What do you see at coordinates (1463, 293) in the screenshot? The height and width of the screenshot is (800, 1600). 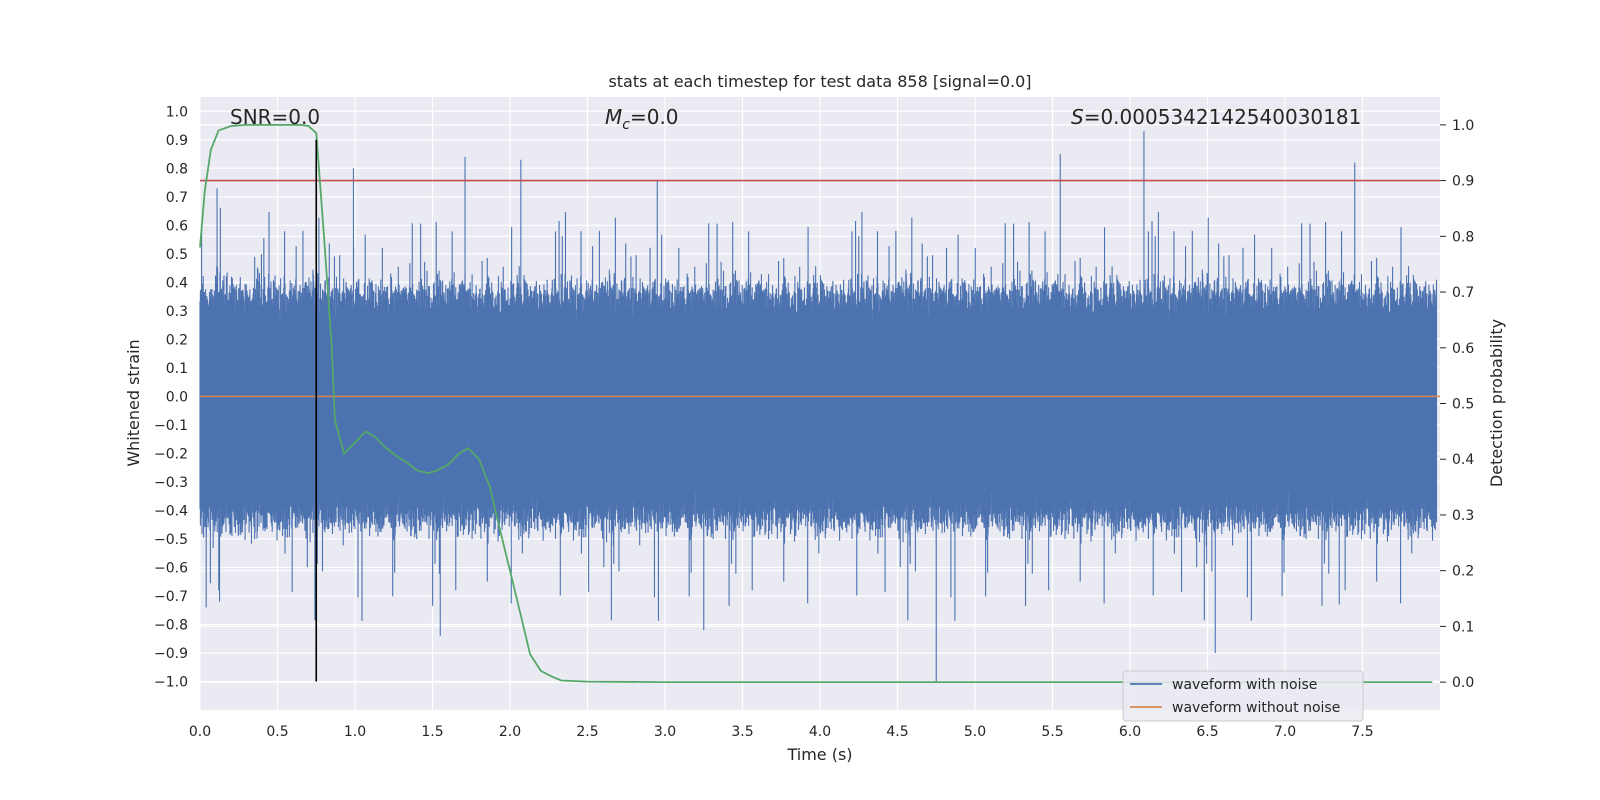 I see `y2-tick-label: 0.7` at bounding box center [1463, 293].